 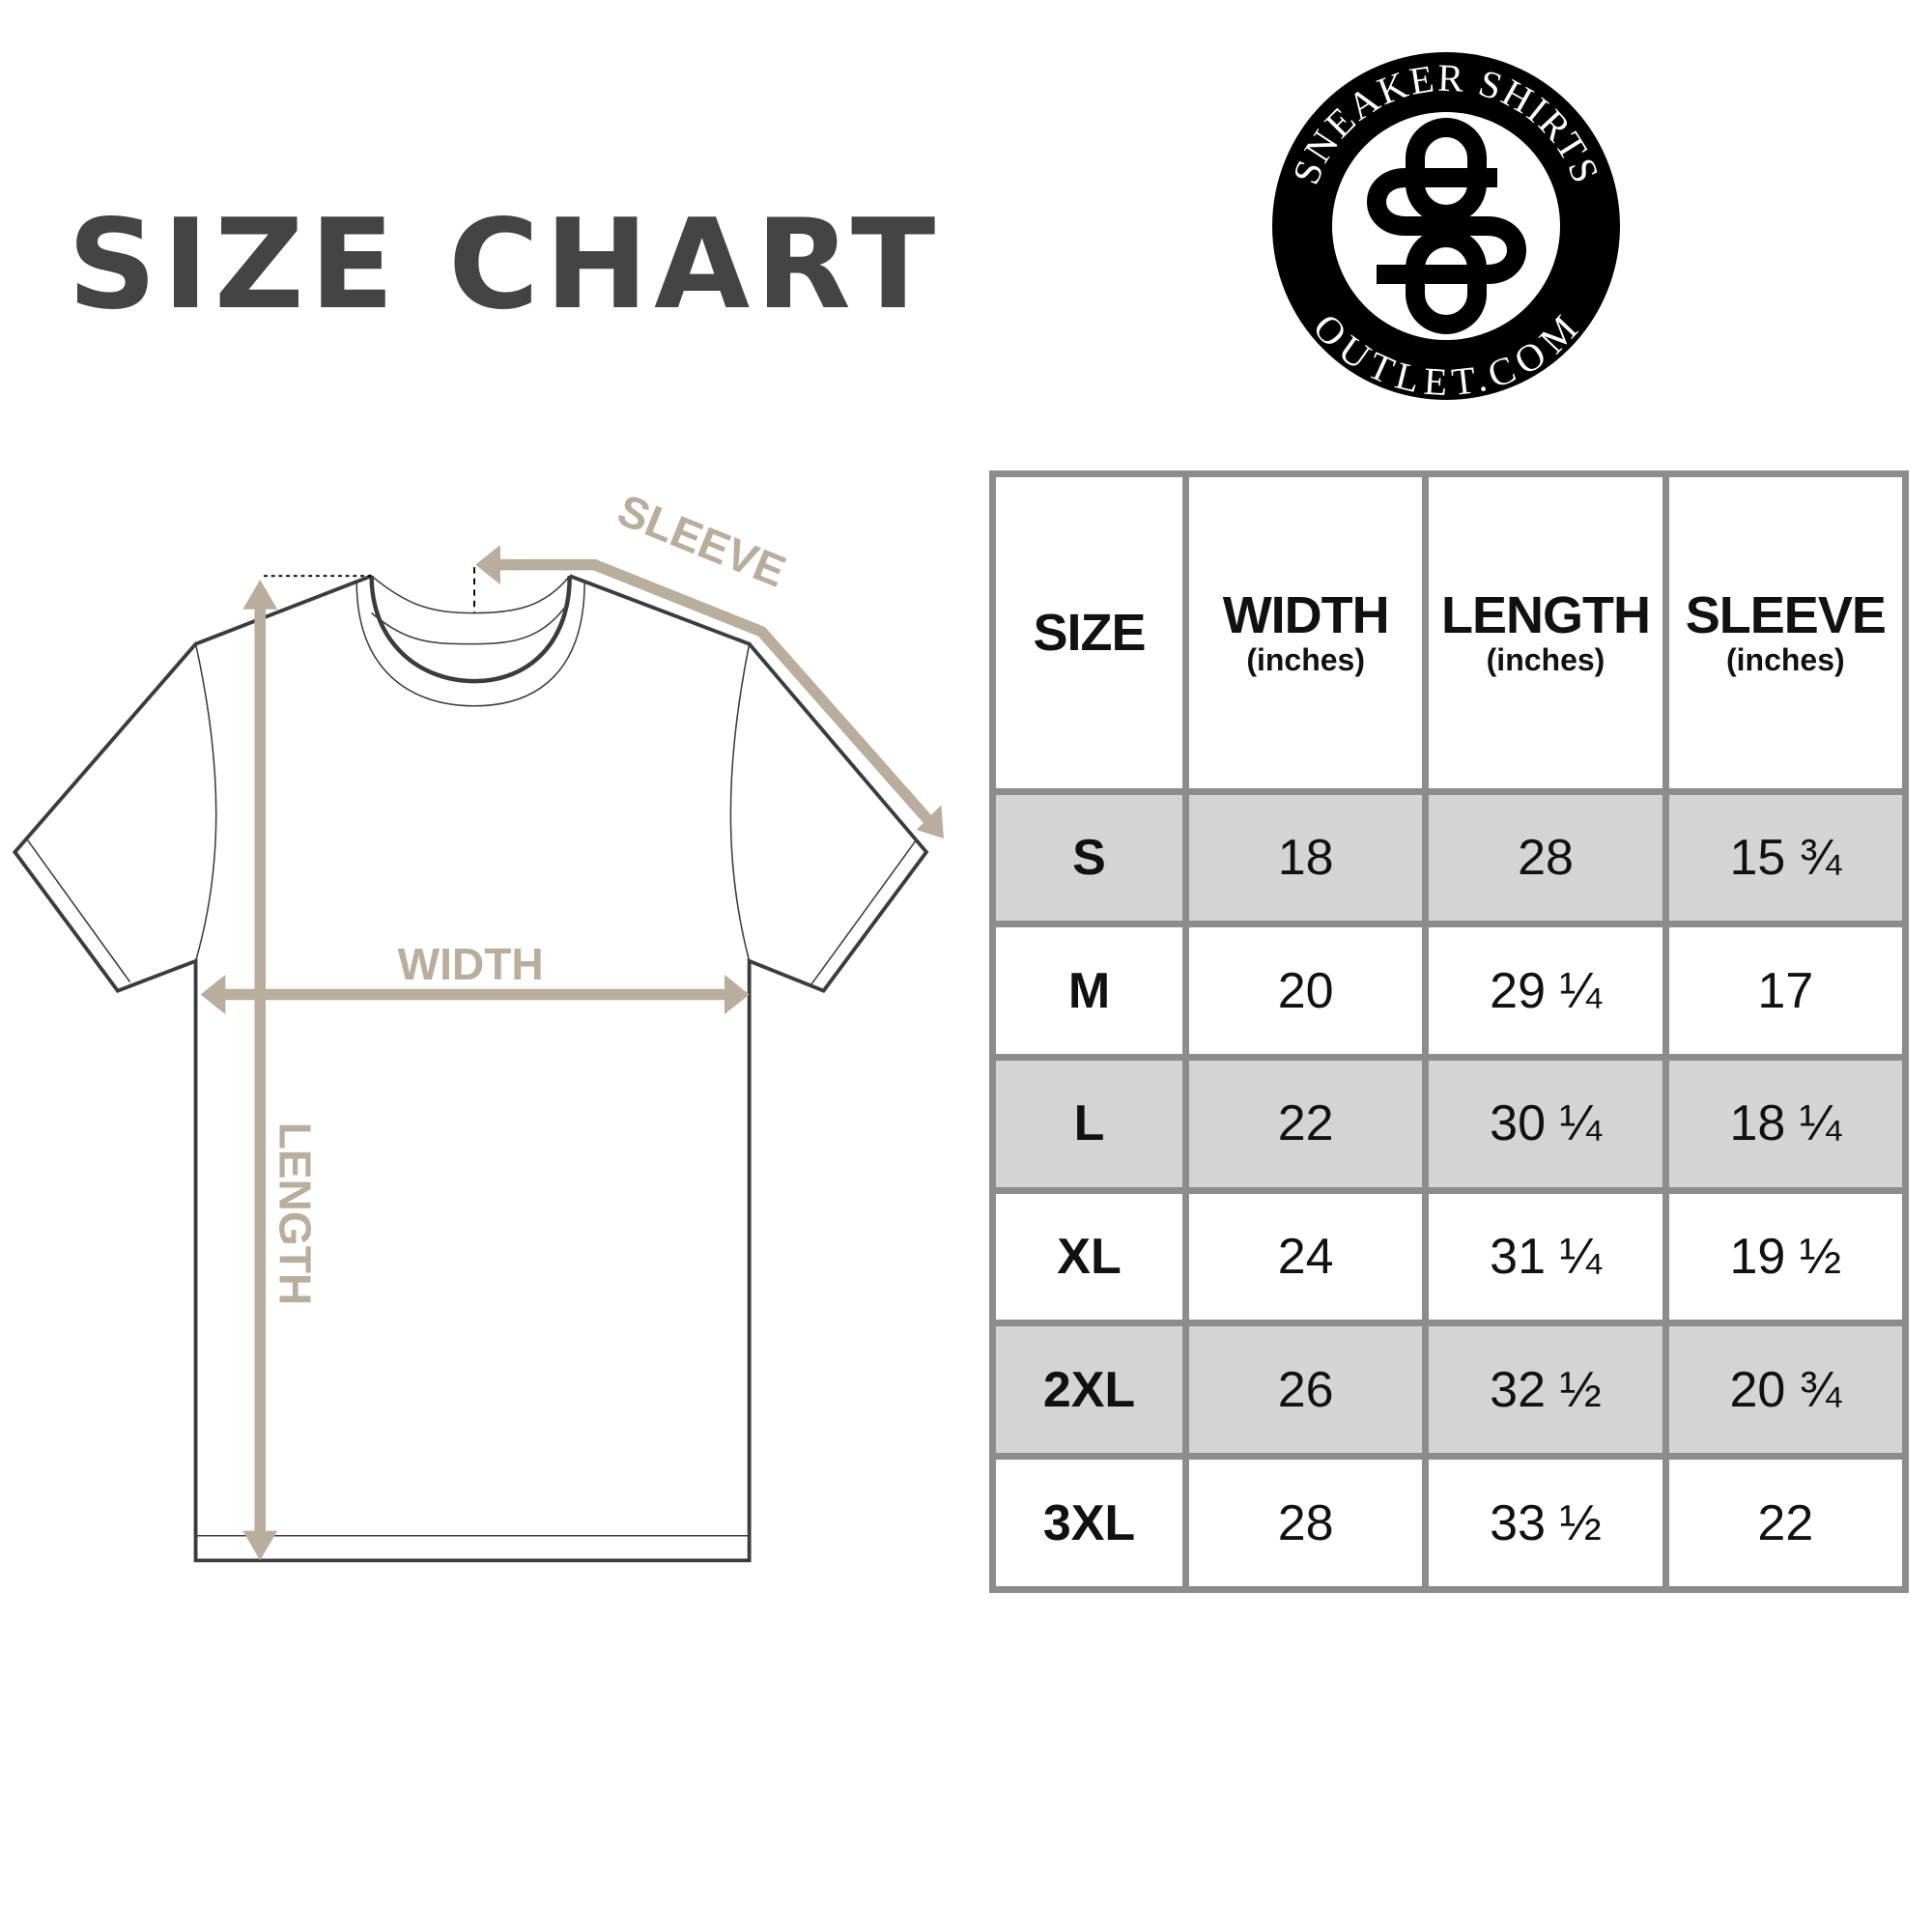 What do you see at coordinates (1306, 1124) in the screenshot?
I see `cell-width: 22` at bounding box center [1306, 1124].